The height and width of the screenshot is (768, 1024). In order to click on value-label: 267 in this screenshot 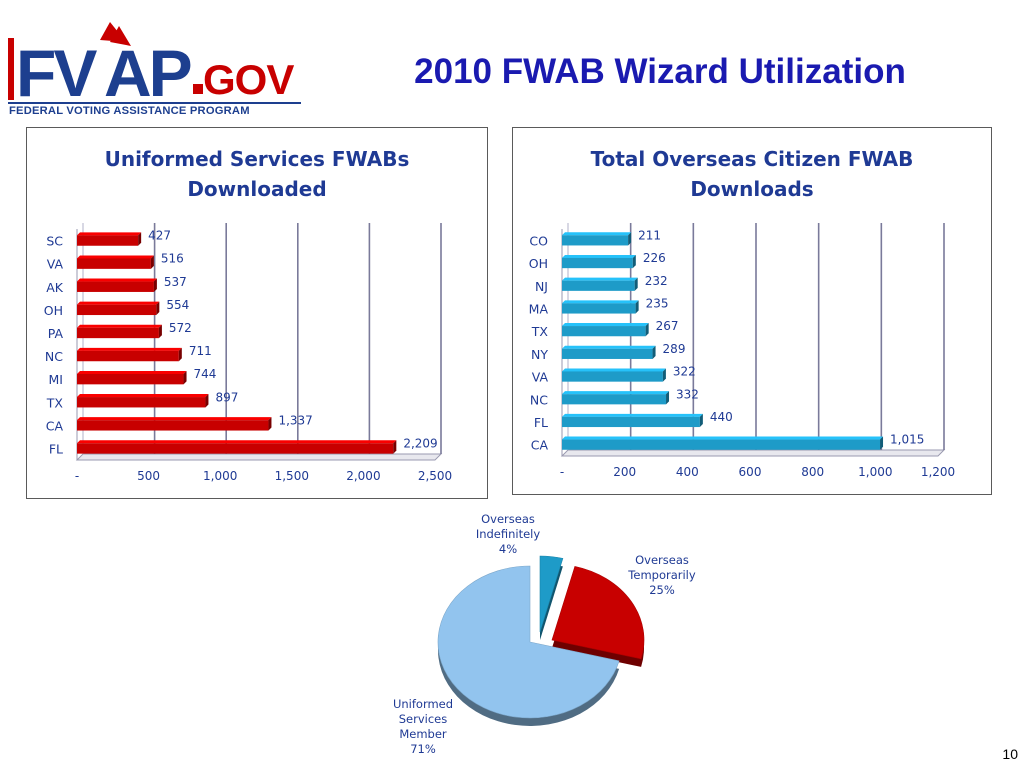, I will do `click(667, 326)`.